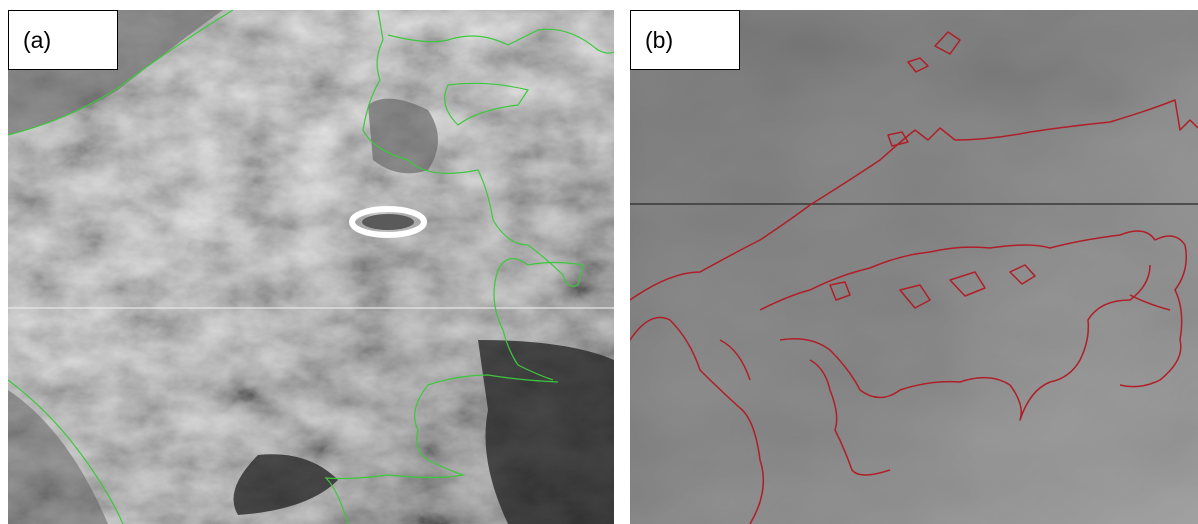 The image size is (1198, 524). Describe the element at coordinates (63, 40) in the screenshot. I see `panel-label-a: (a)` at that location.